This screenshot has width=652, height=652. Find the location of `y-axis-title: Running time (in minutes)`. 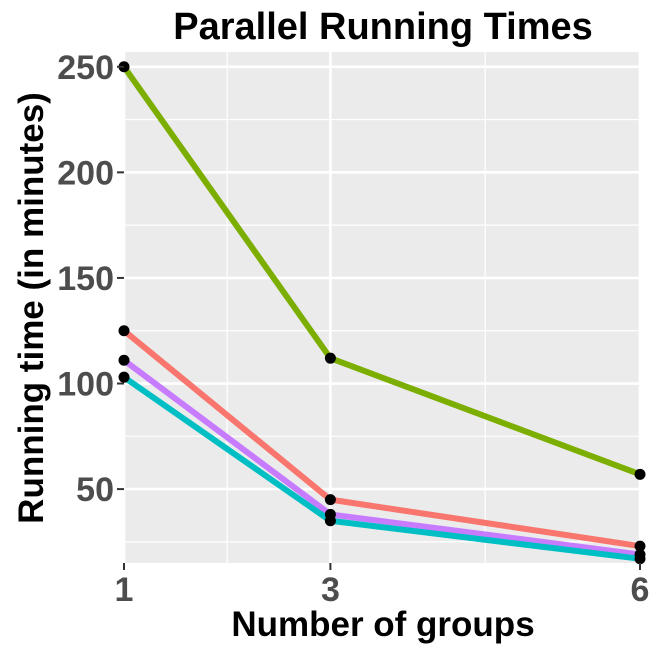

y-axis-title: Running time (in minutes) is located at coordinates (31, 308).